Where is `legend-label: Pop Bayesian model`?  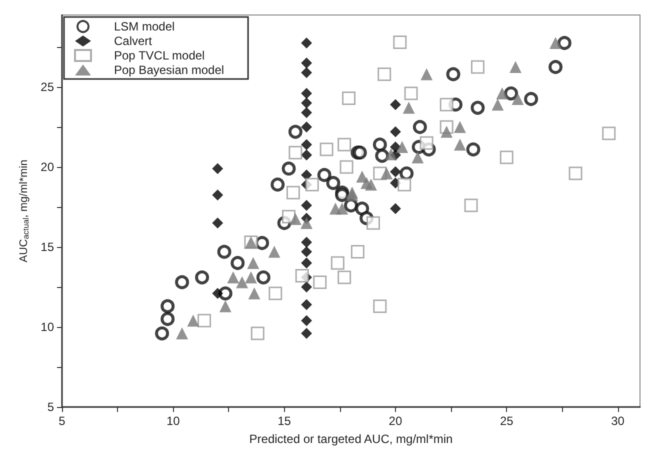 legend-label: Pop Bayesian model is located at coordinates (169, 70).